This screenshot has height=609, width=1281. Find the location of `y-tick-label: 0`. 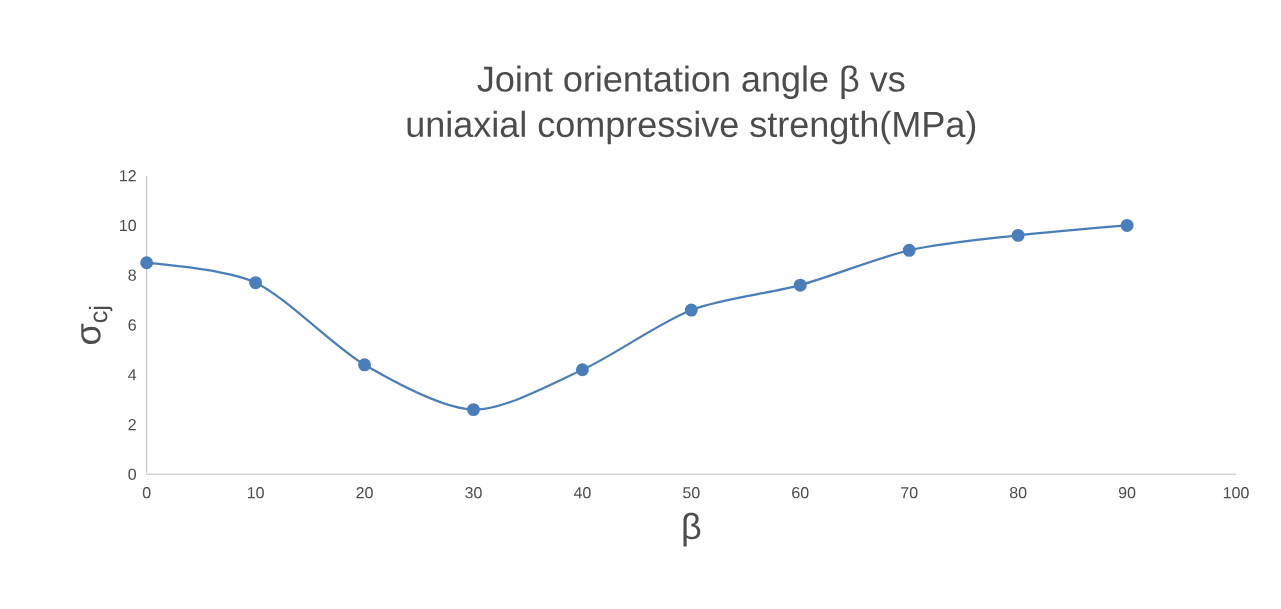

y-tick-label: 0 is located at coordinates (132, 474).